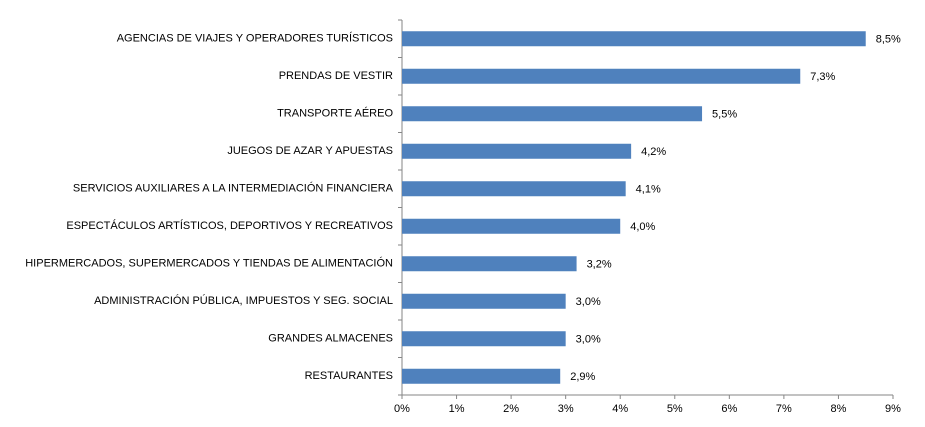 Image resolution: width=925 pixels, height=427 pixels. I want to click on x-tick-label: 1%, so click(457, 409).